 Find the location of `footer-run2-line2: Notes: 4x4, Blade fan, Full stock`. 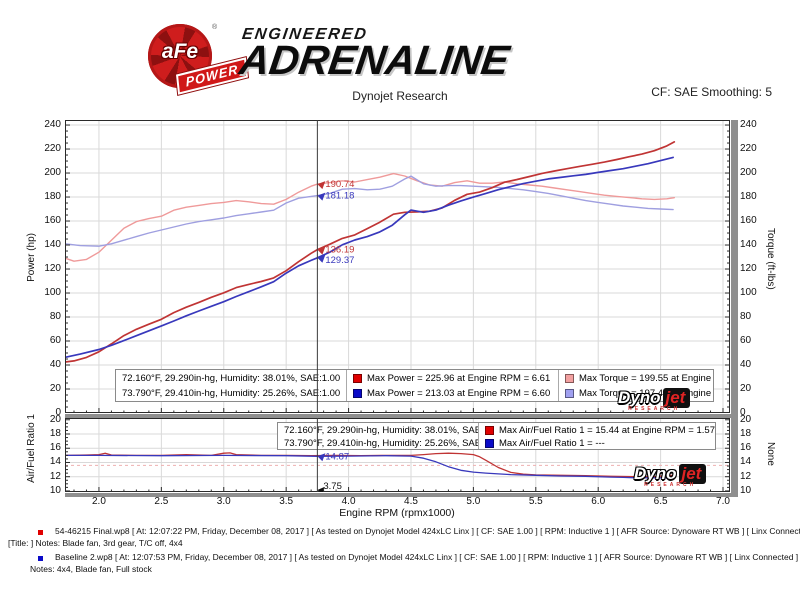

footer-run2-line2: Notes: 4x4, Blade fan, Full stock is located at coordinates (91, 569).